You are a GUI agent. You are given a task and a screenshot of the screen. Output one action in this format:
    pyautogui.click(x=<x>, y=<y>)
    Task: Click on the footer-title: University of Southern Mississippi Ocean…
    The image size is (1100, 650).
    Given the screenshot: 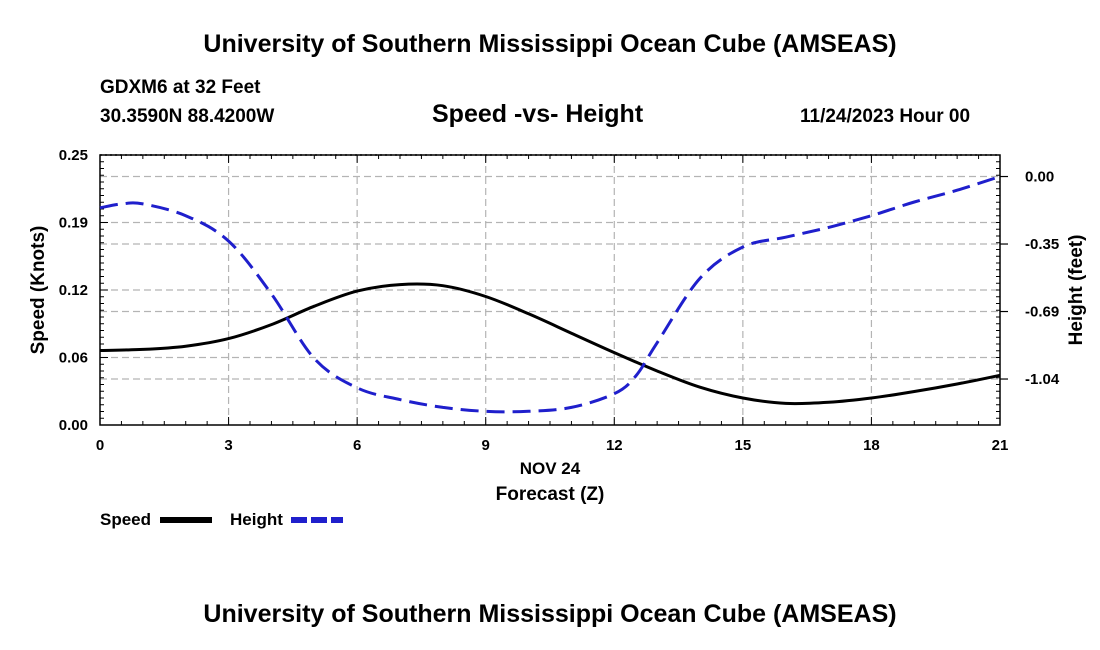 What is the action you would take?
    pyautogui.click(x=550, y=614)
    